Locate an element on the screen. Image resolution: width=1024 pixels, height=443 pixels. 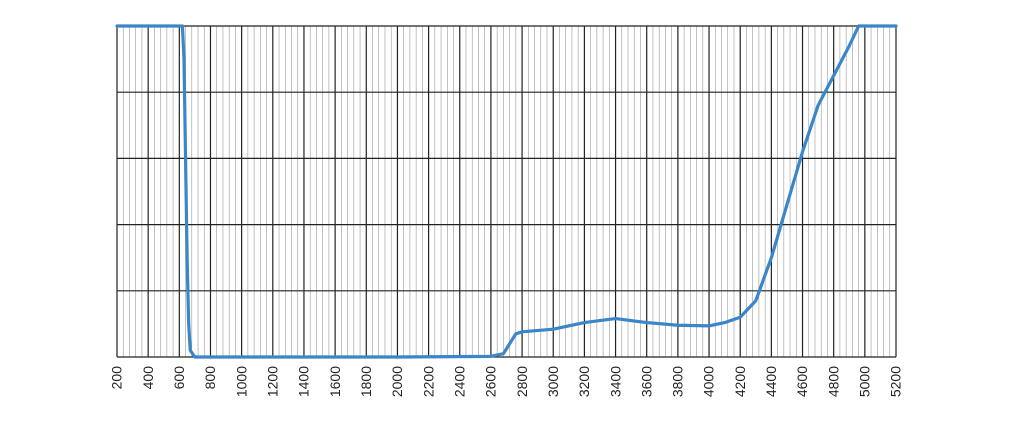
x-tick-label: 3400 is located at coordinates (615, 381).